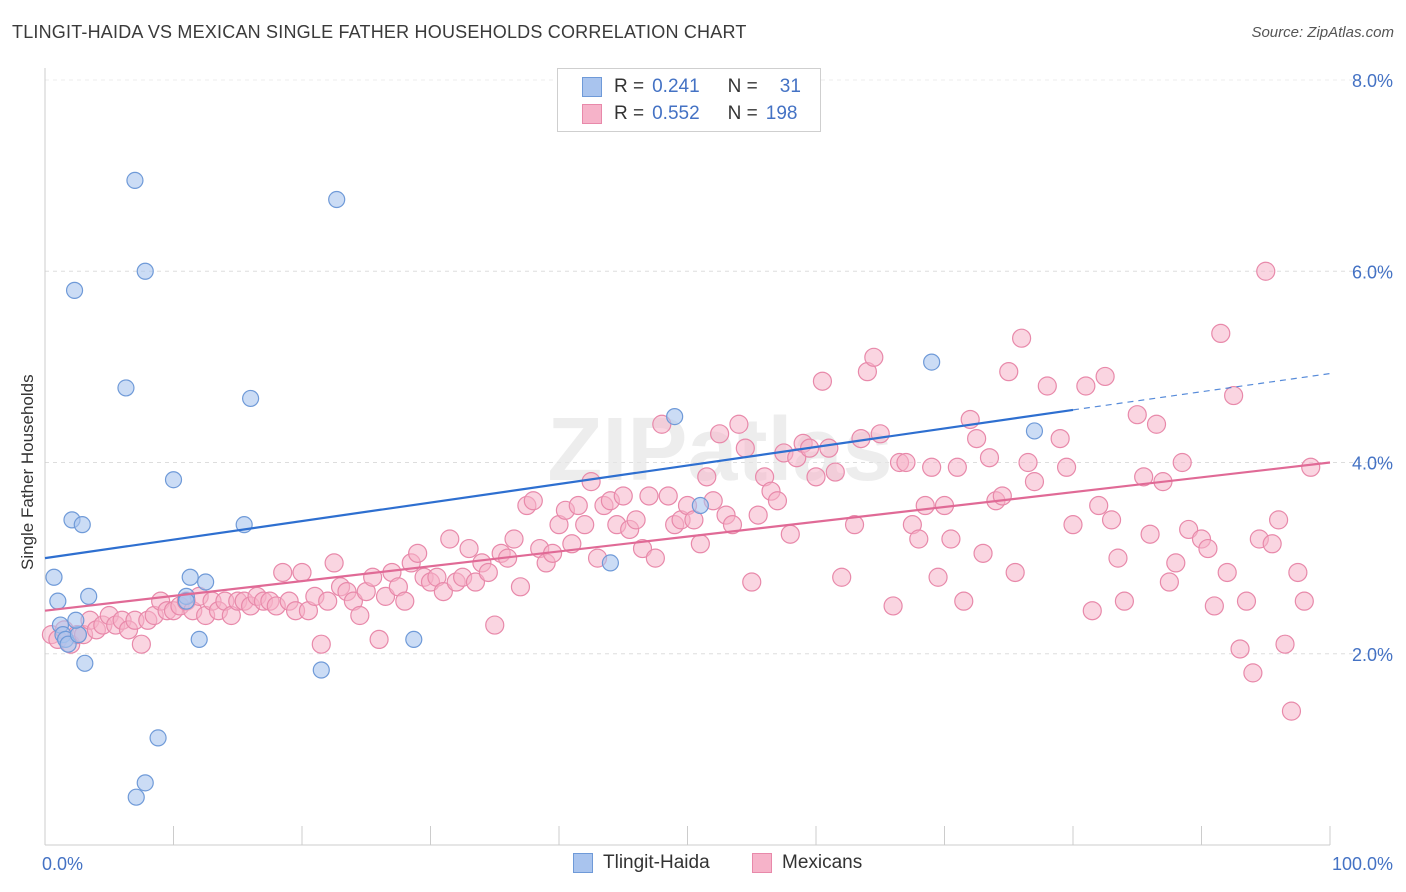  Describe the element at coordinates (1372, 81) in the screenshot. I see `y-tick-label: 8.0%` at that location.